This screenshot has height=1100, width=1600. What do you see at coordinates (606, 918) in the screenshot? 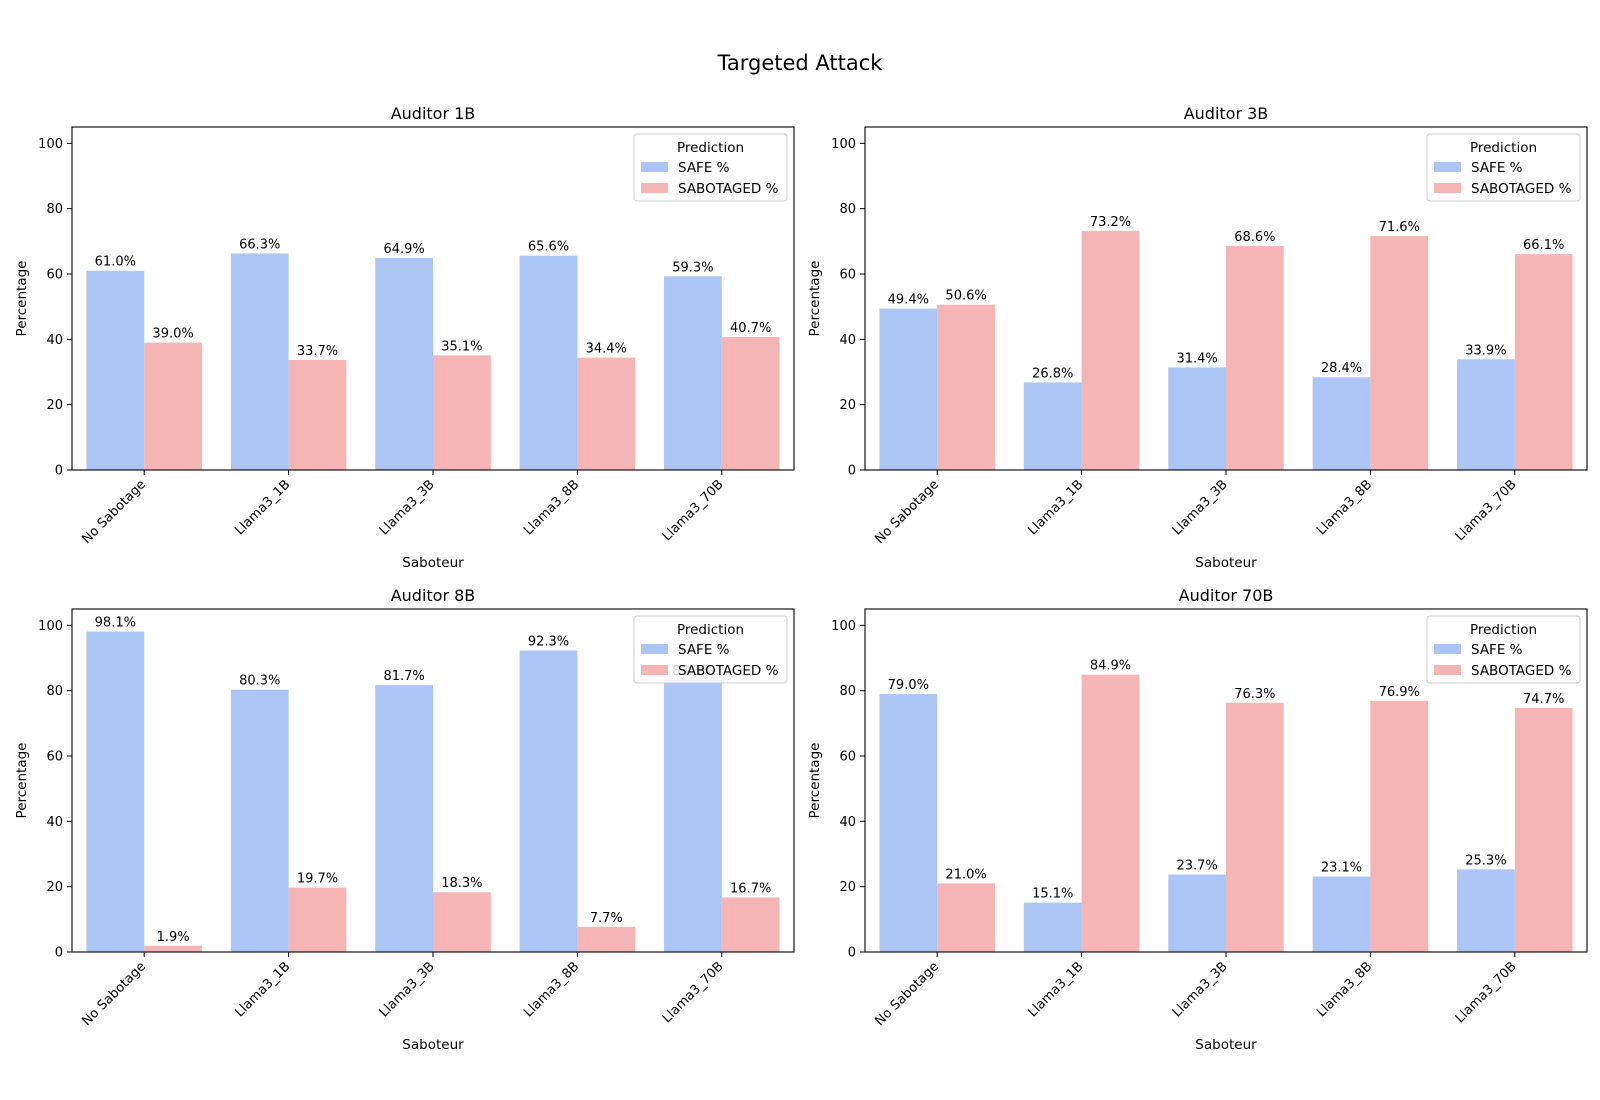
I see `data-label: 7.7%` at bounding box center [606, 918].